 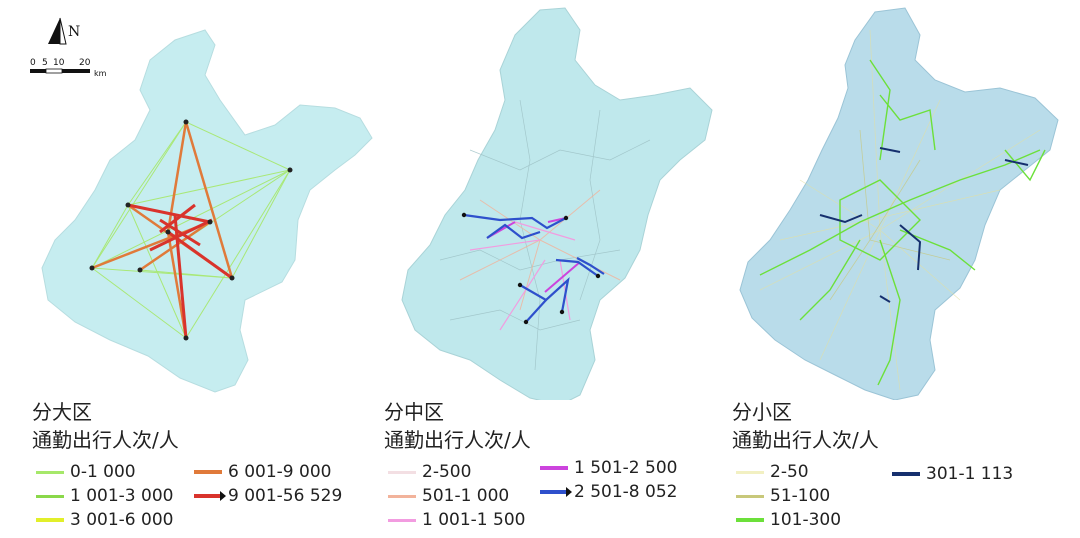 I want to click on legend-item: 6 001-9 000, so click(x=262, y=472).